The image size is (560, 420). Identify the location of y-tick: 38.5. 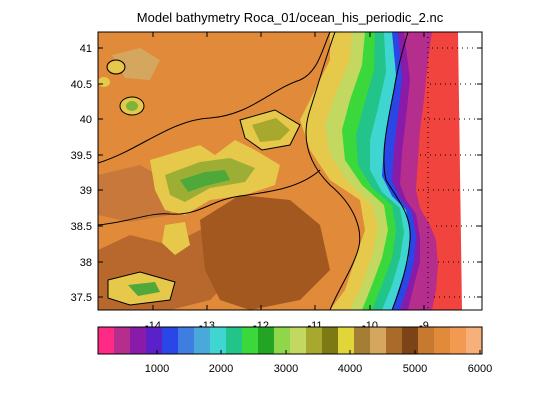
(276, 227).